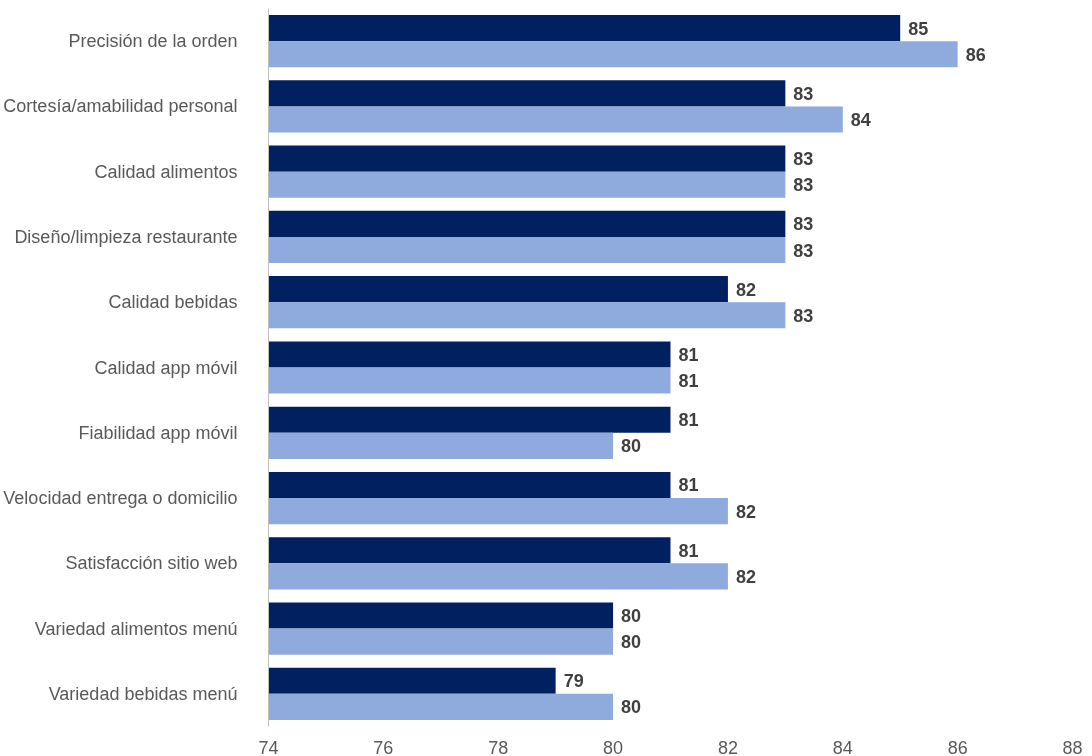 This screenshot has height=756, width=1092. I want to click on x-tick-label: 84, so click(842, 746).